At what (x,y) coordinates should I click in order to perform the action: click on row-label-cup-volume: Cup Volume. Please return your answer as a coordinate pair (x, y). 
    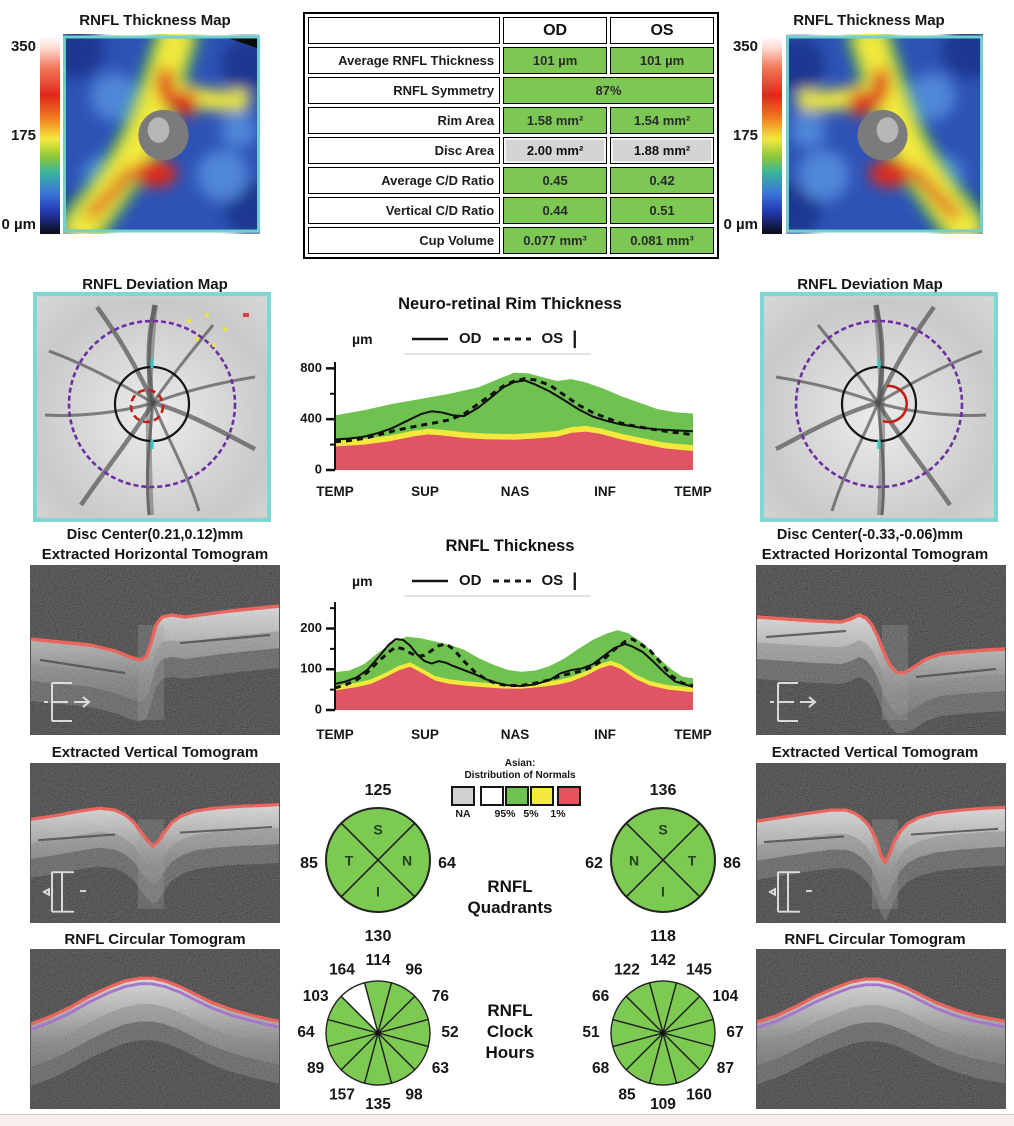
    Looking at the image, I should click on (404, 240).